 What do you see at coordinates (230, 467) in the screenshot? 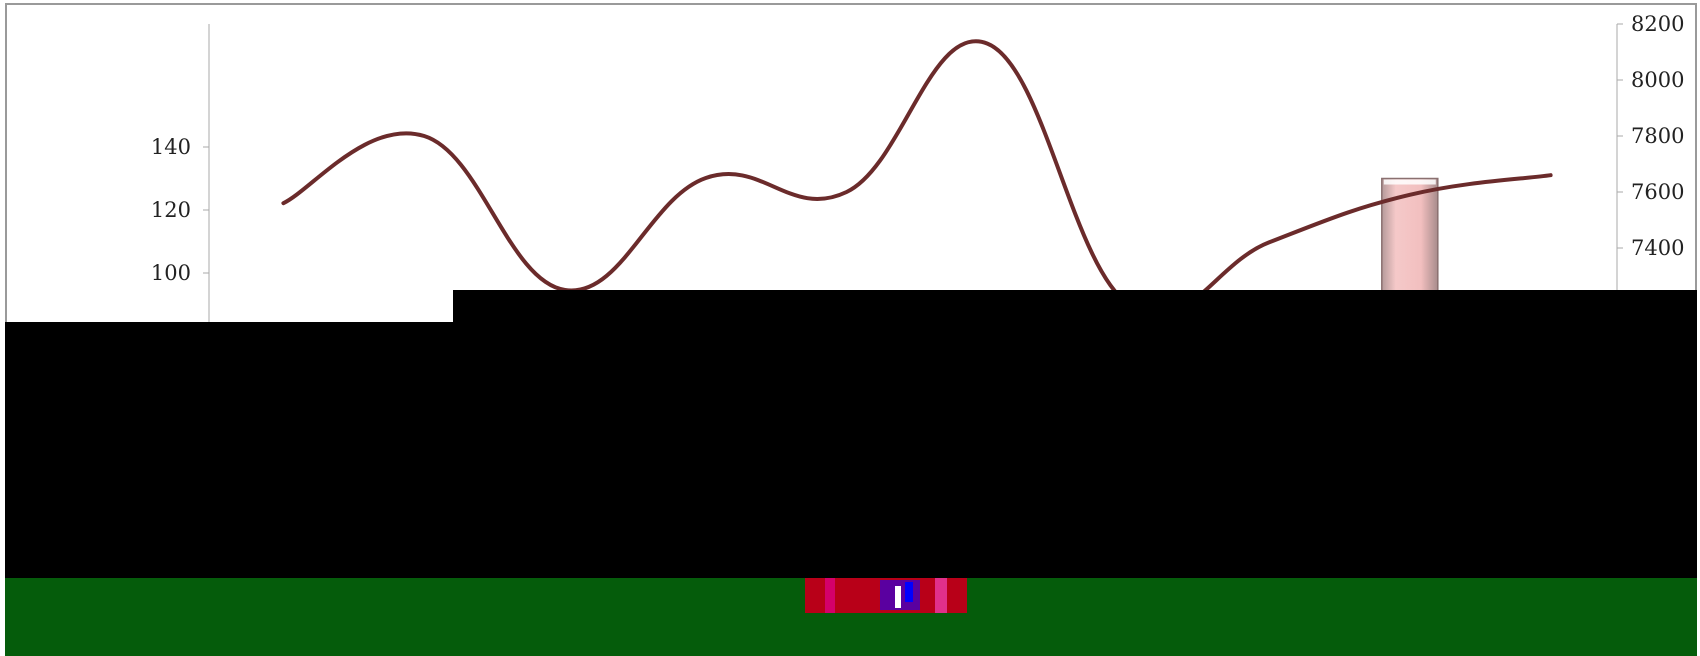
I see `occluder-left` at bounding box center [230, 467].